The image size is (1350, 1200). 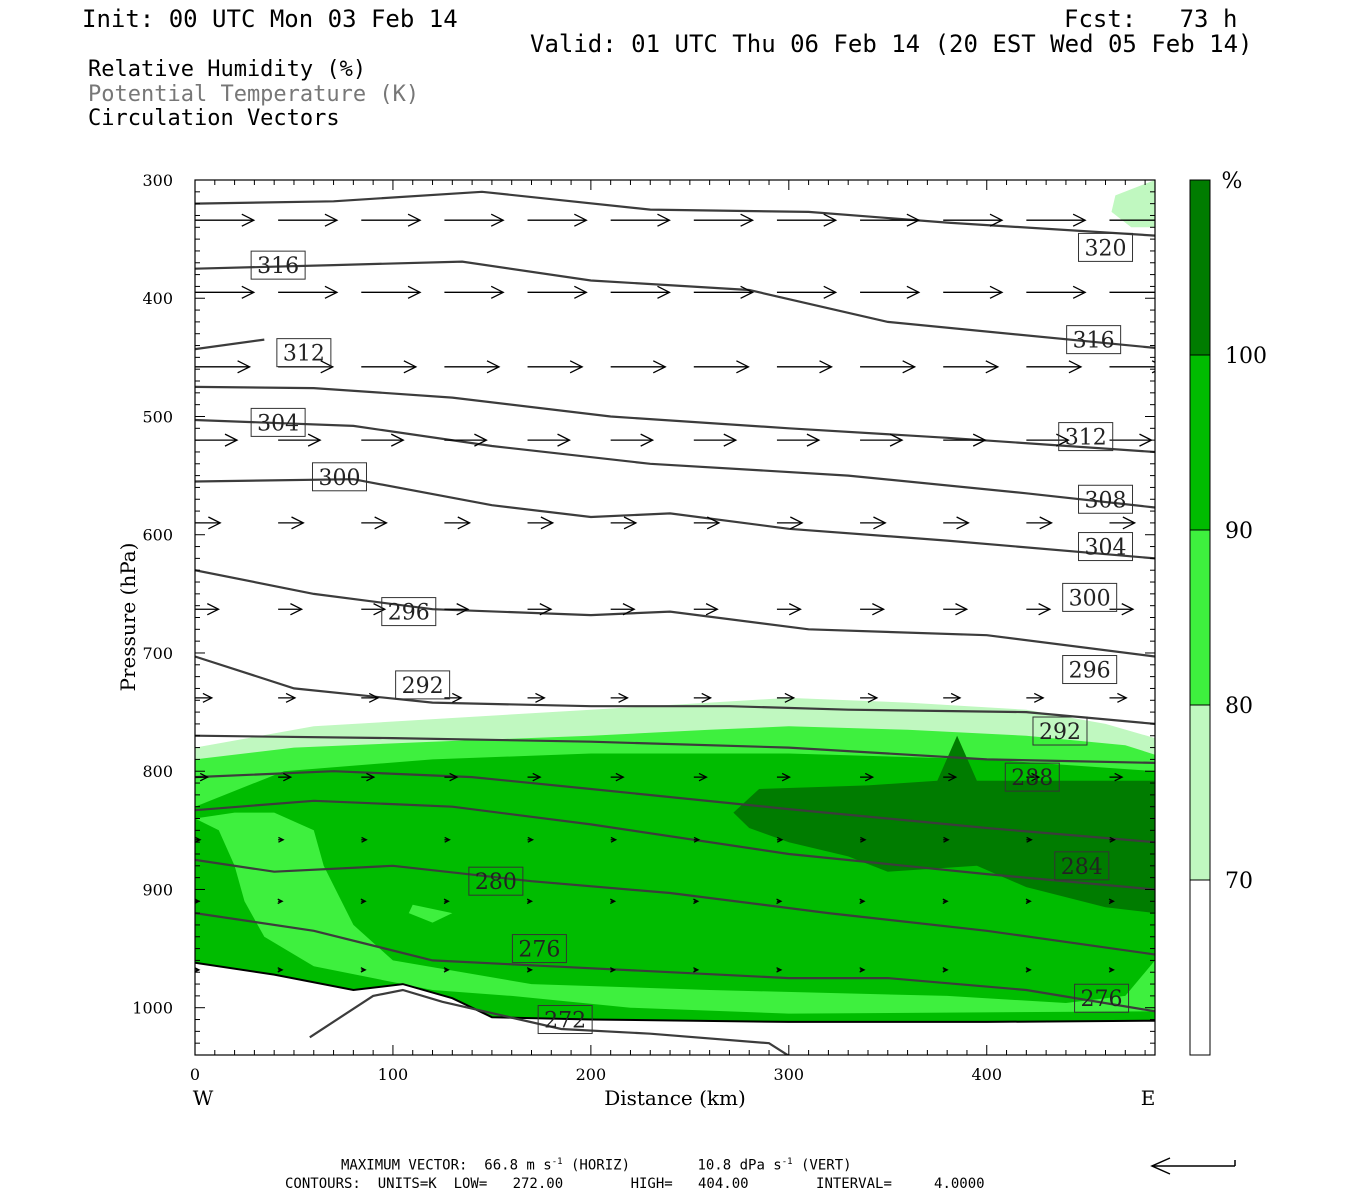 I want to click on x-tick-label: 200, so click(x=591, y=1074).